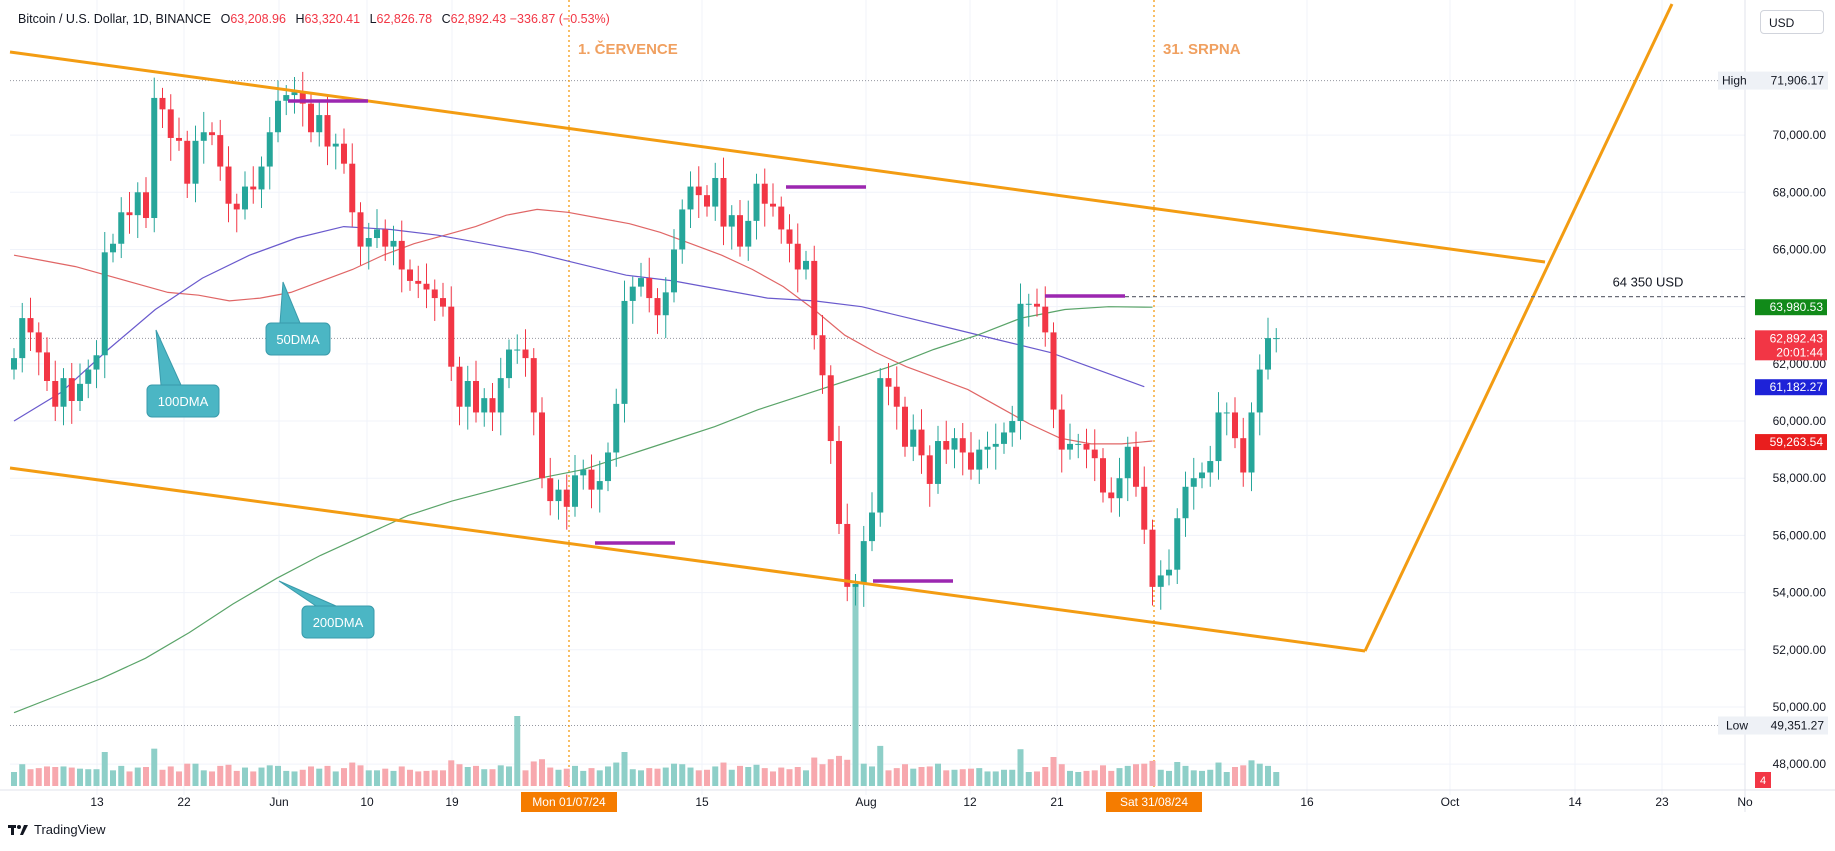 This screenshot has height=851, width=1835. I want to click on time-tick-label: 21, so click(1057, 802).